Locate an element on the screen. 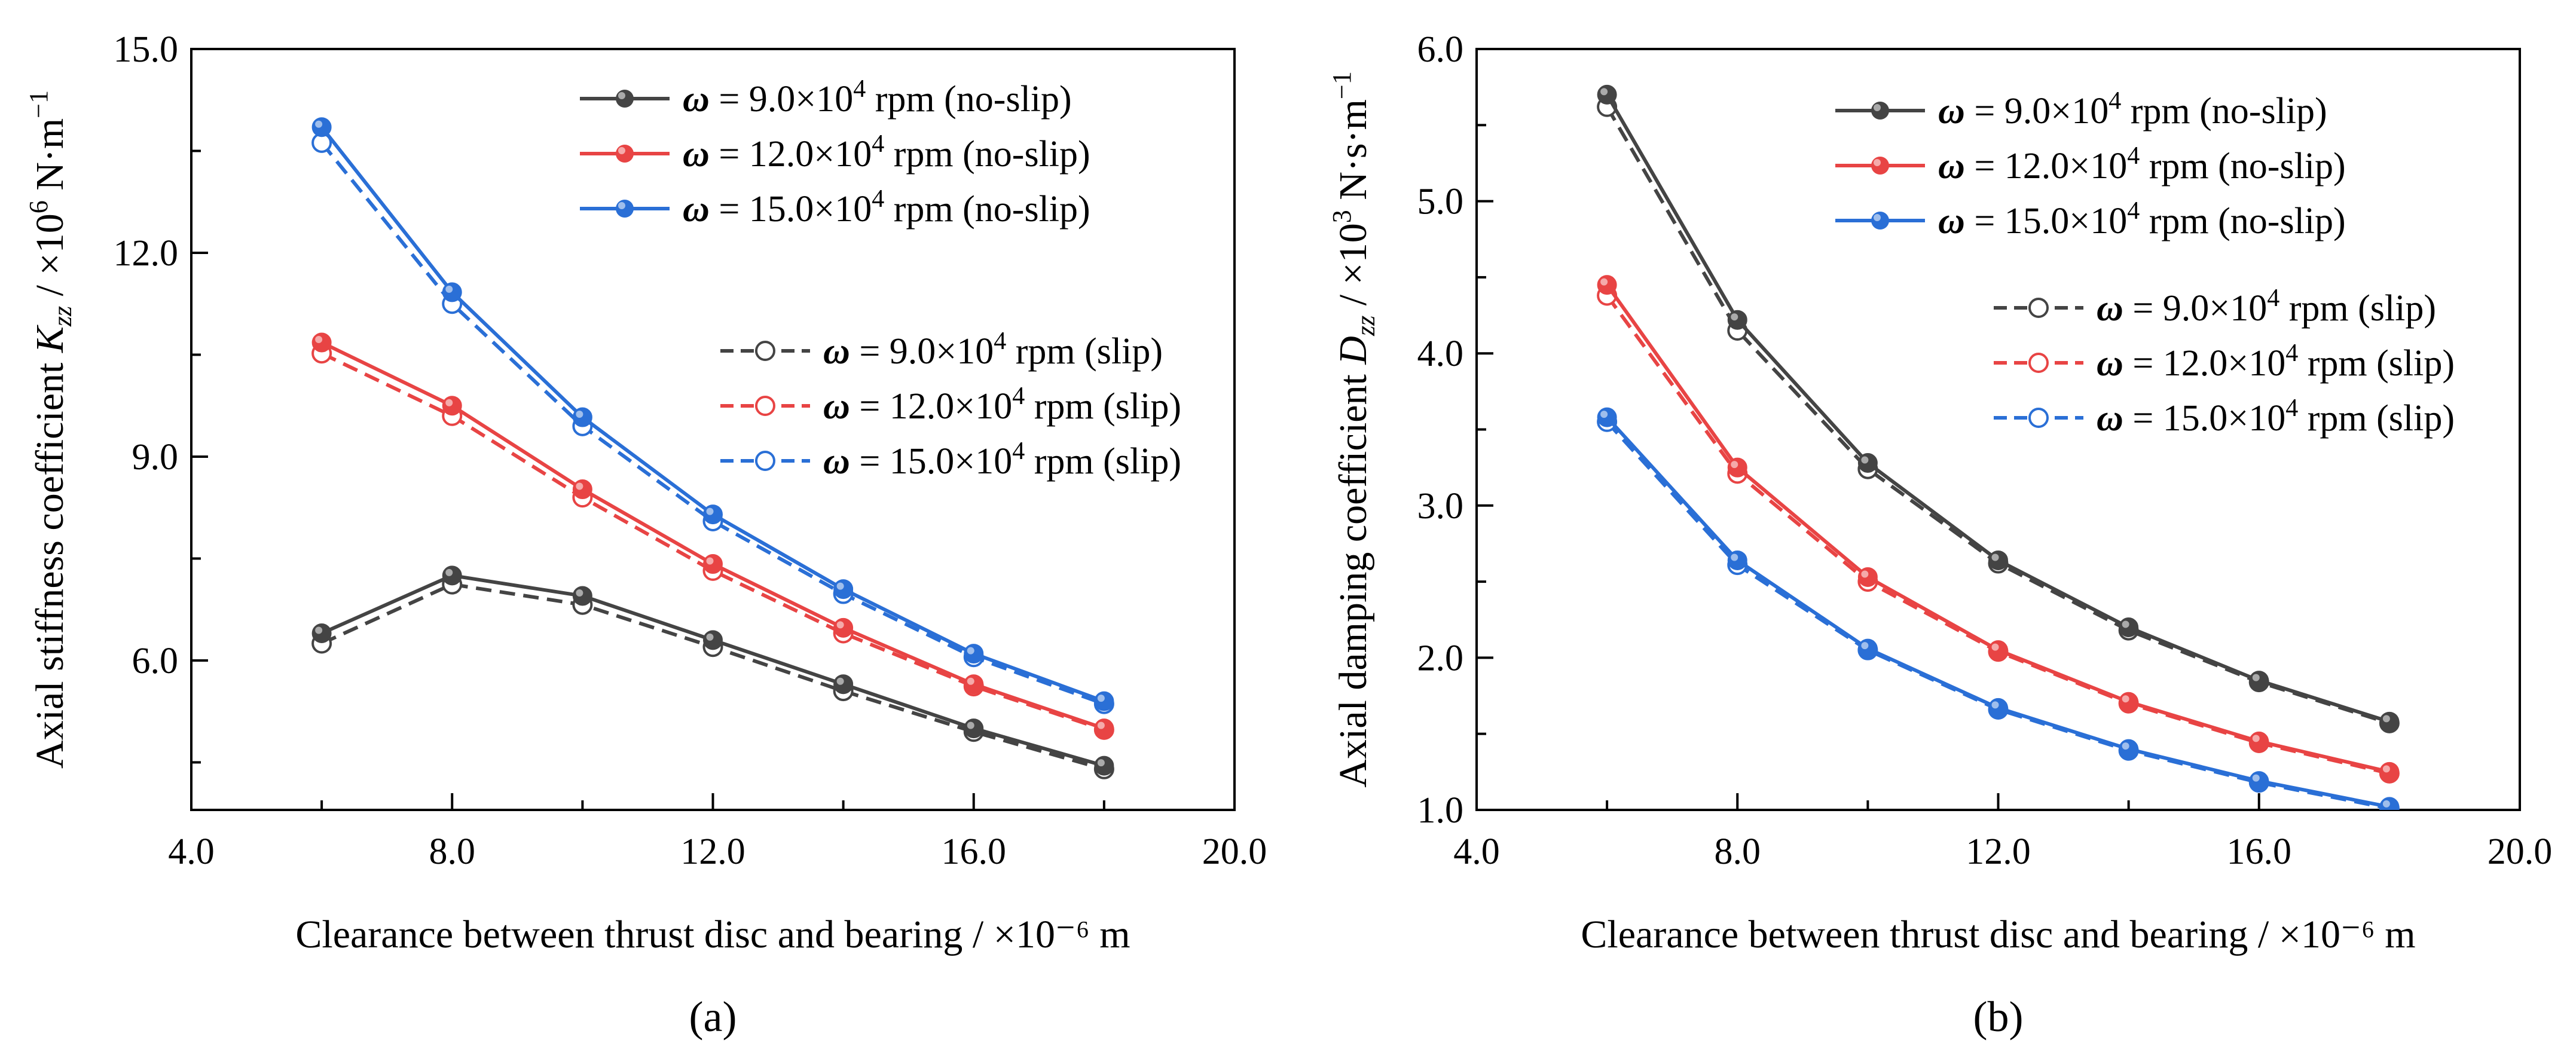 The image size is (2576, 1049). legend-label: ω = 15.0×104 rpm (slip) is located at coordinates (1002, 460).